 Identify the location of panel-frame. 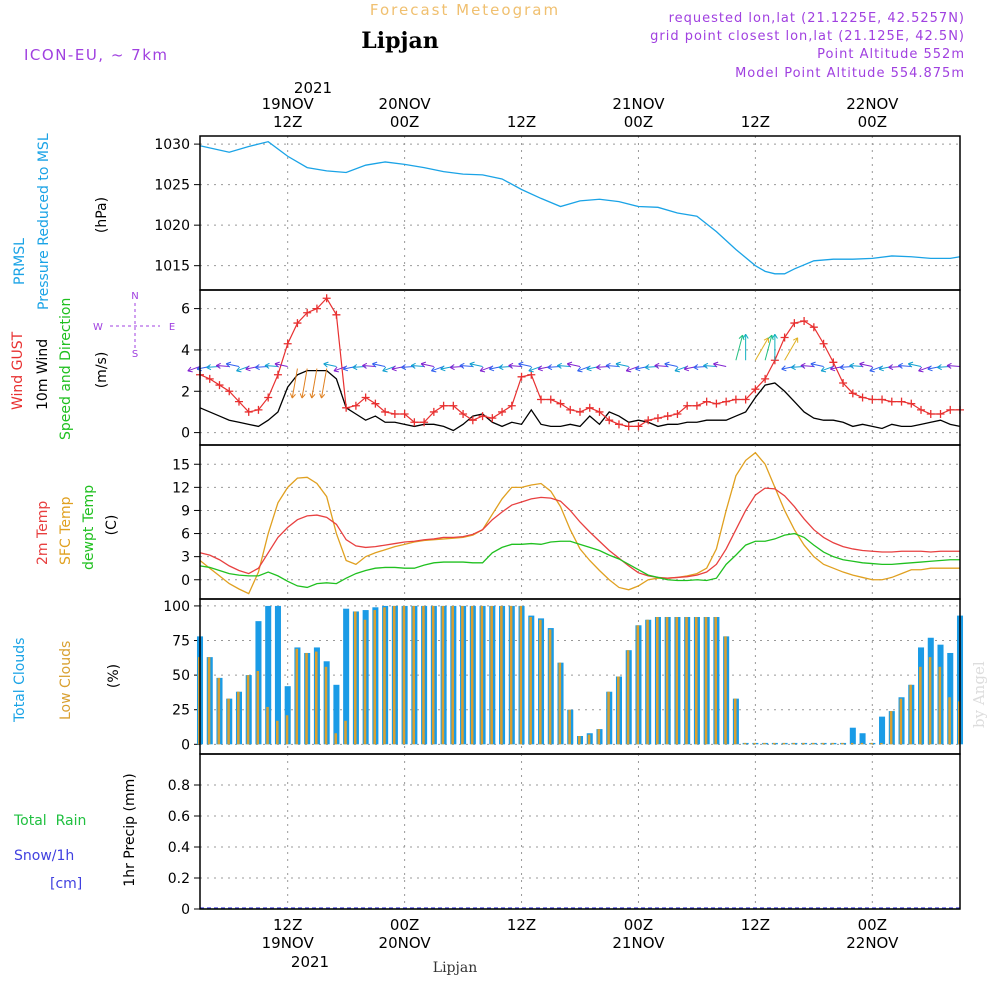
(580, 831).